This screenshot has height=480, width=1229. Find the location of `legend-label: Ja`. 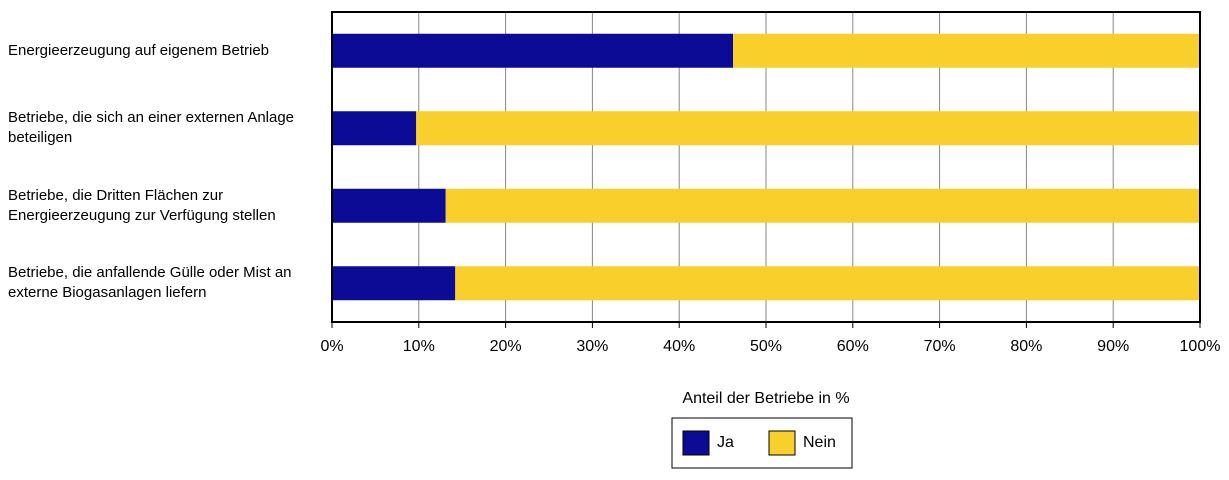

legend-label: Ja is located at coordinates (725, 442).